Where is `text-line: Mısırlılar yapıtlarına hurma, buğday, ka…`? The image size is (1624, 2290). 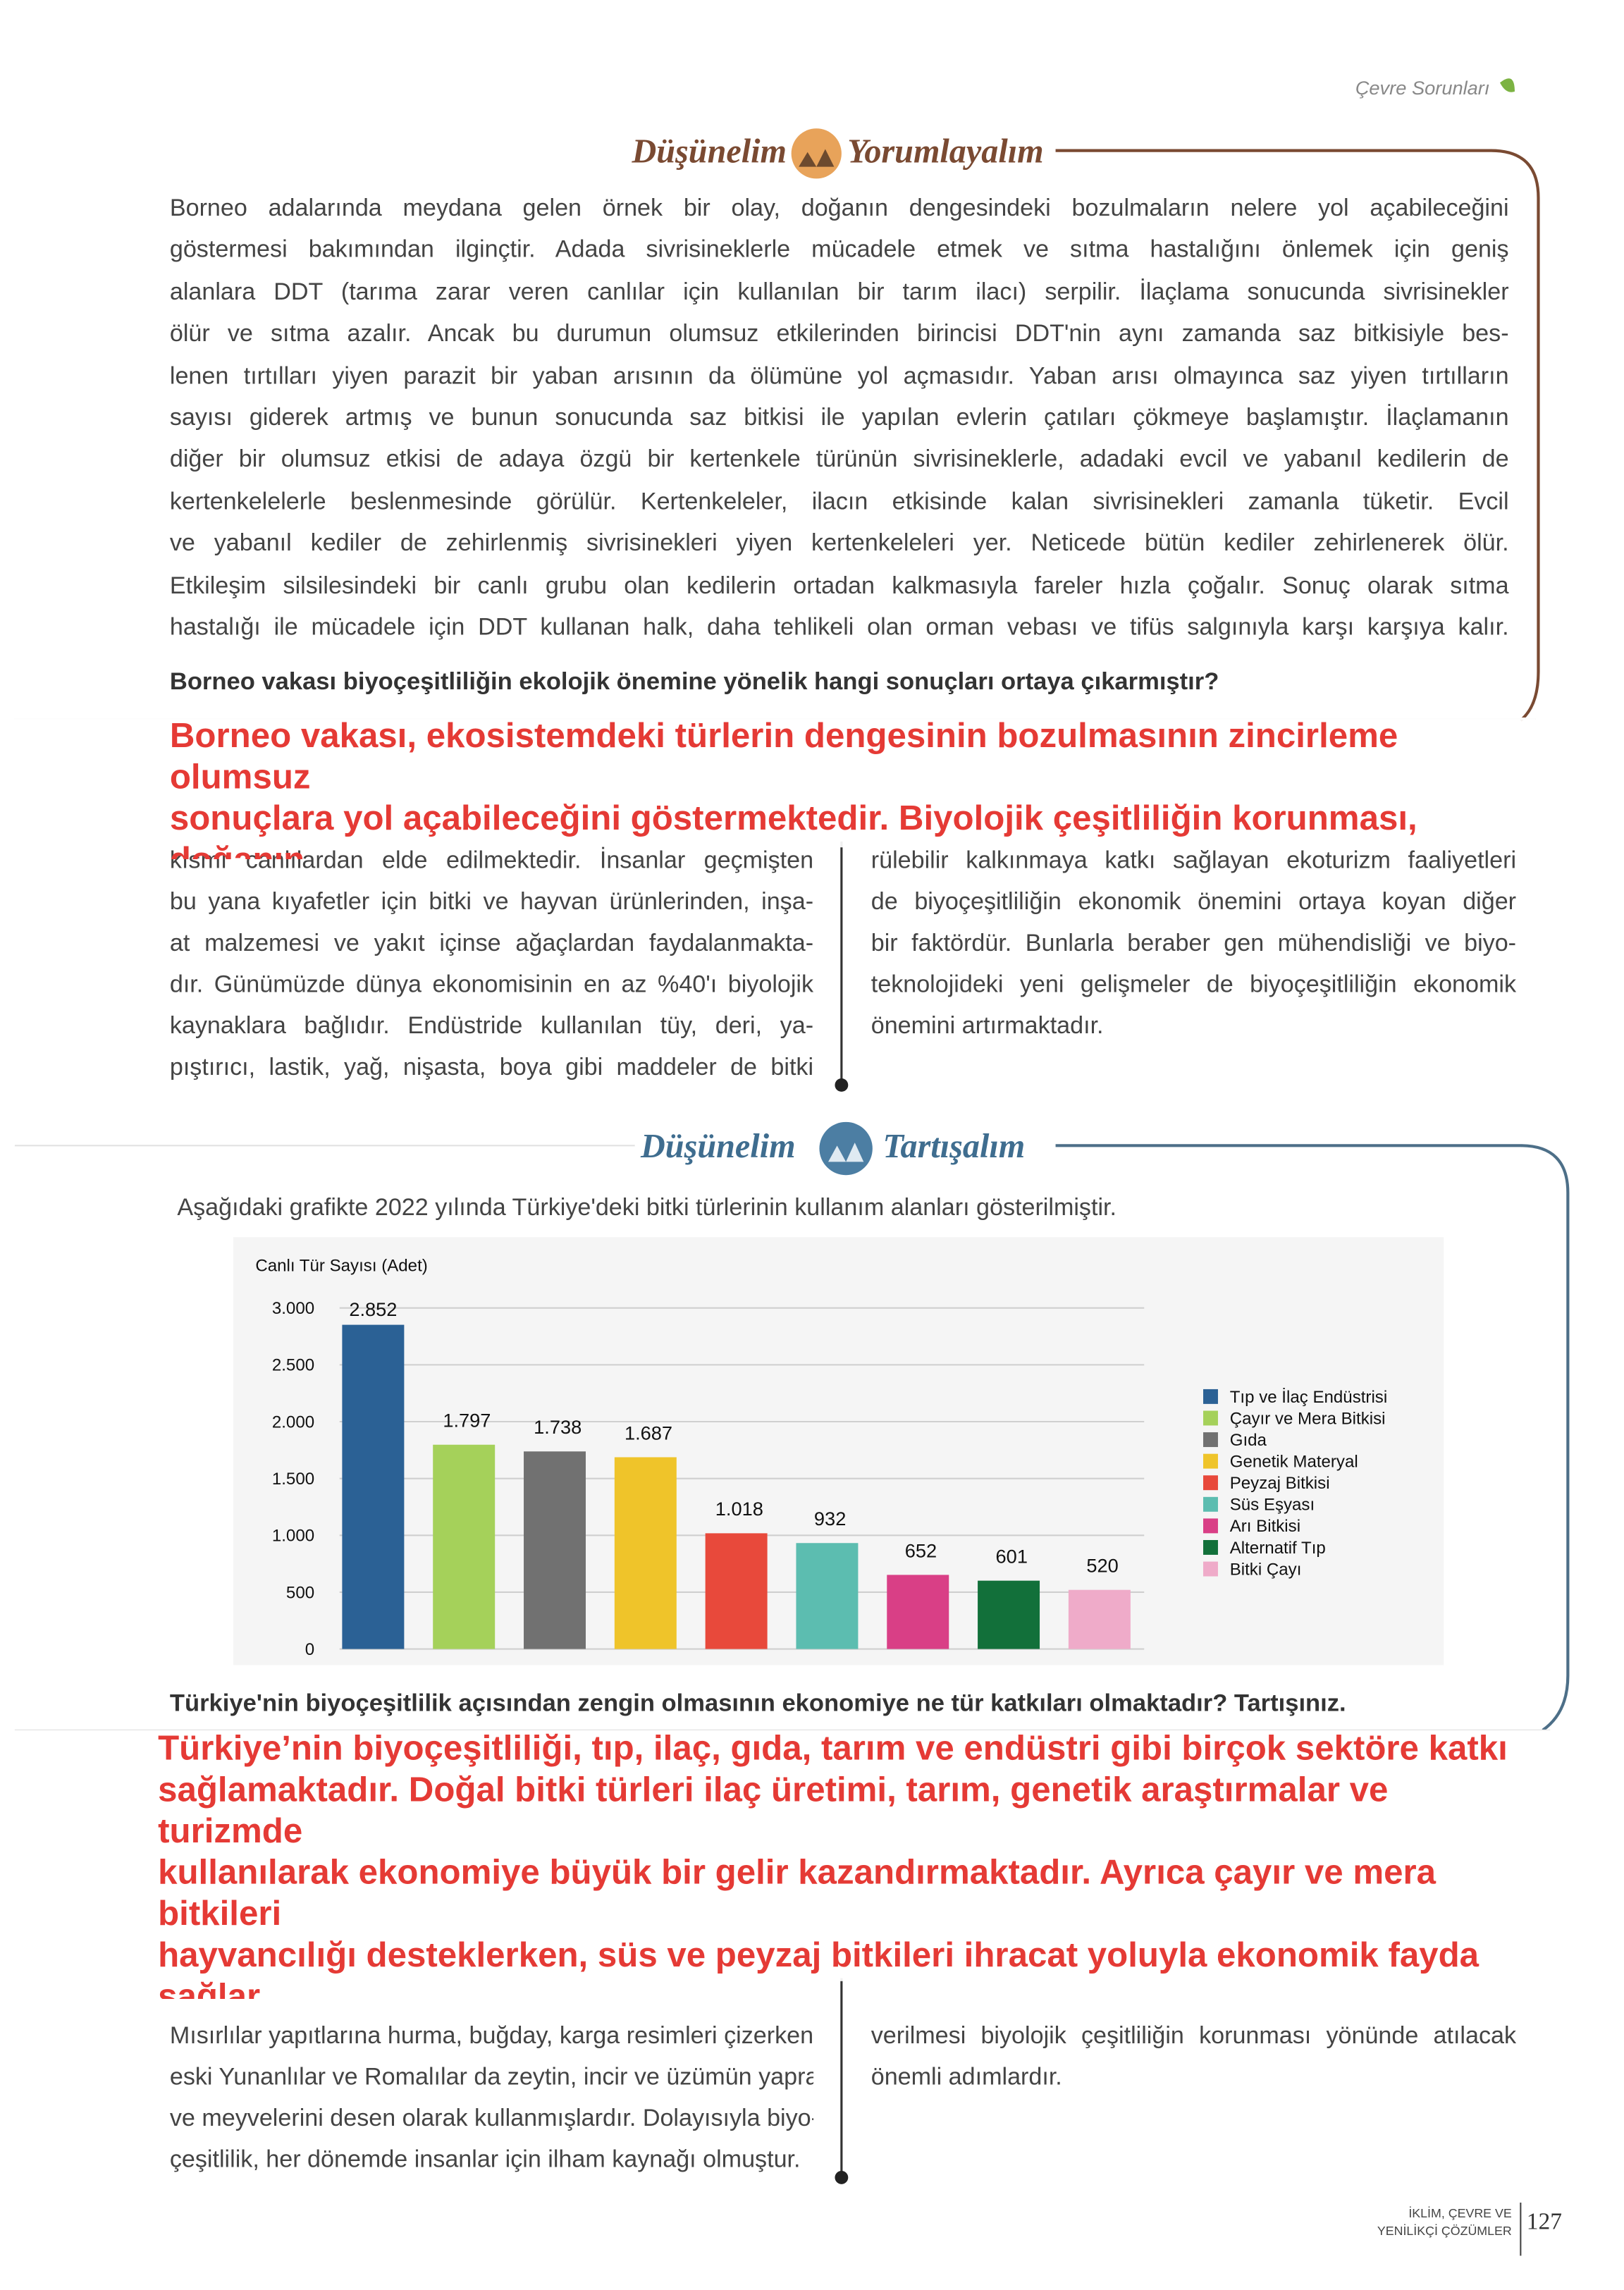 text-line: Mısırlılar yapıtlarına hurma, buğday, ka… is located at coordinates (491, 2036).